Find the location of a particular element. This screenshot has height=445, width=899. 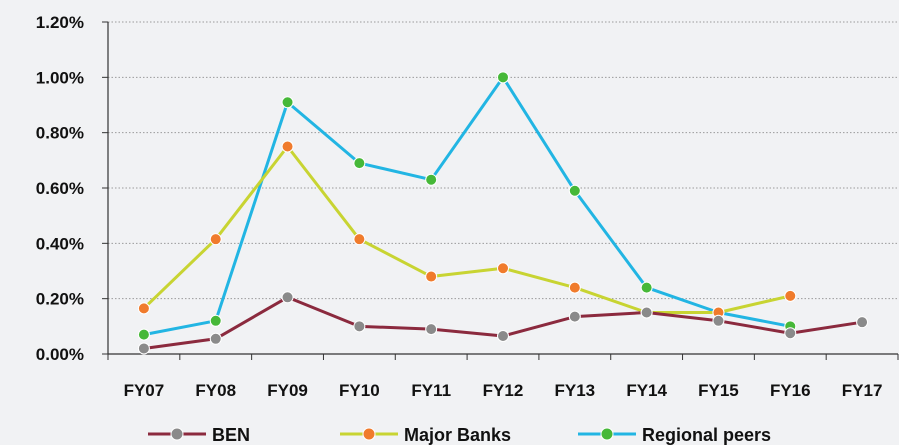

x-tick-label: FY10 is located at coordinates (359, 390).